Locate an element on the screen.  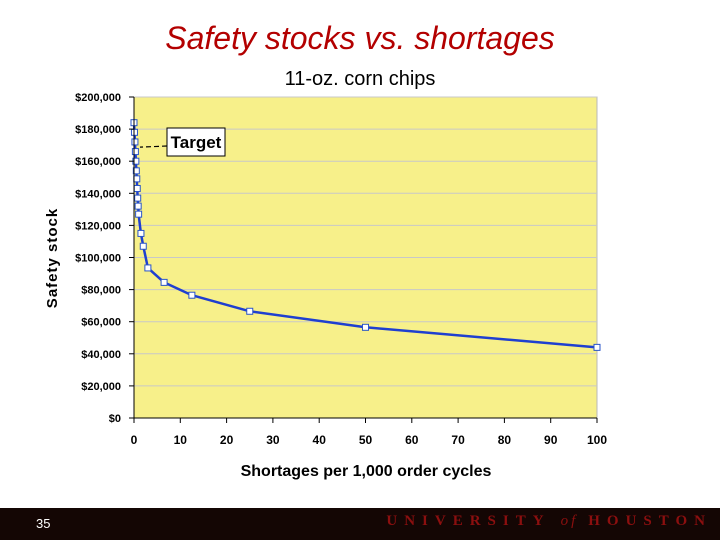
y-tick-label: $140,000 is located at coordinates (98, 194).